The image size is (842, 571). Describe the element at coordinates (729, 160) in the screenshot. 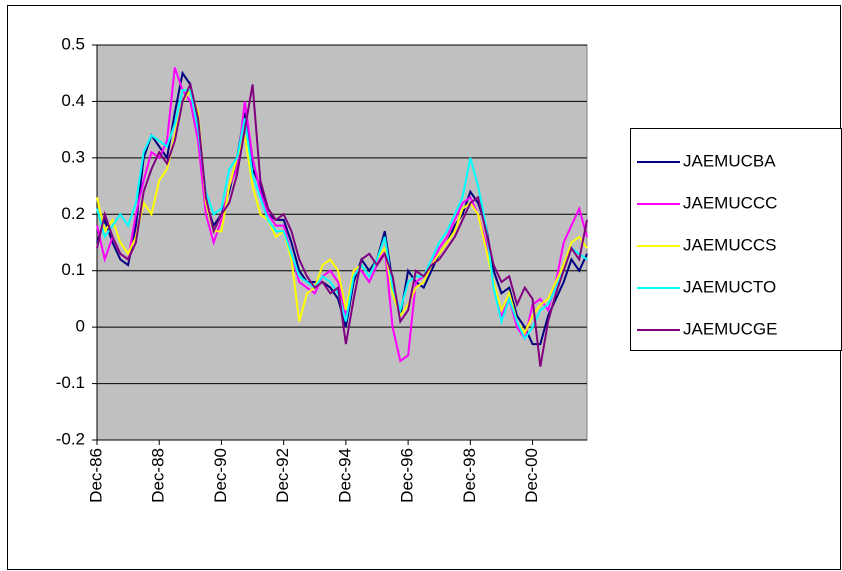

I see `legend-label: JAEMUCBA` at that location.